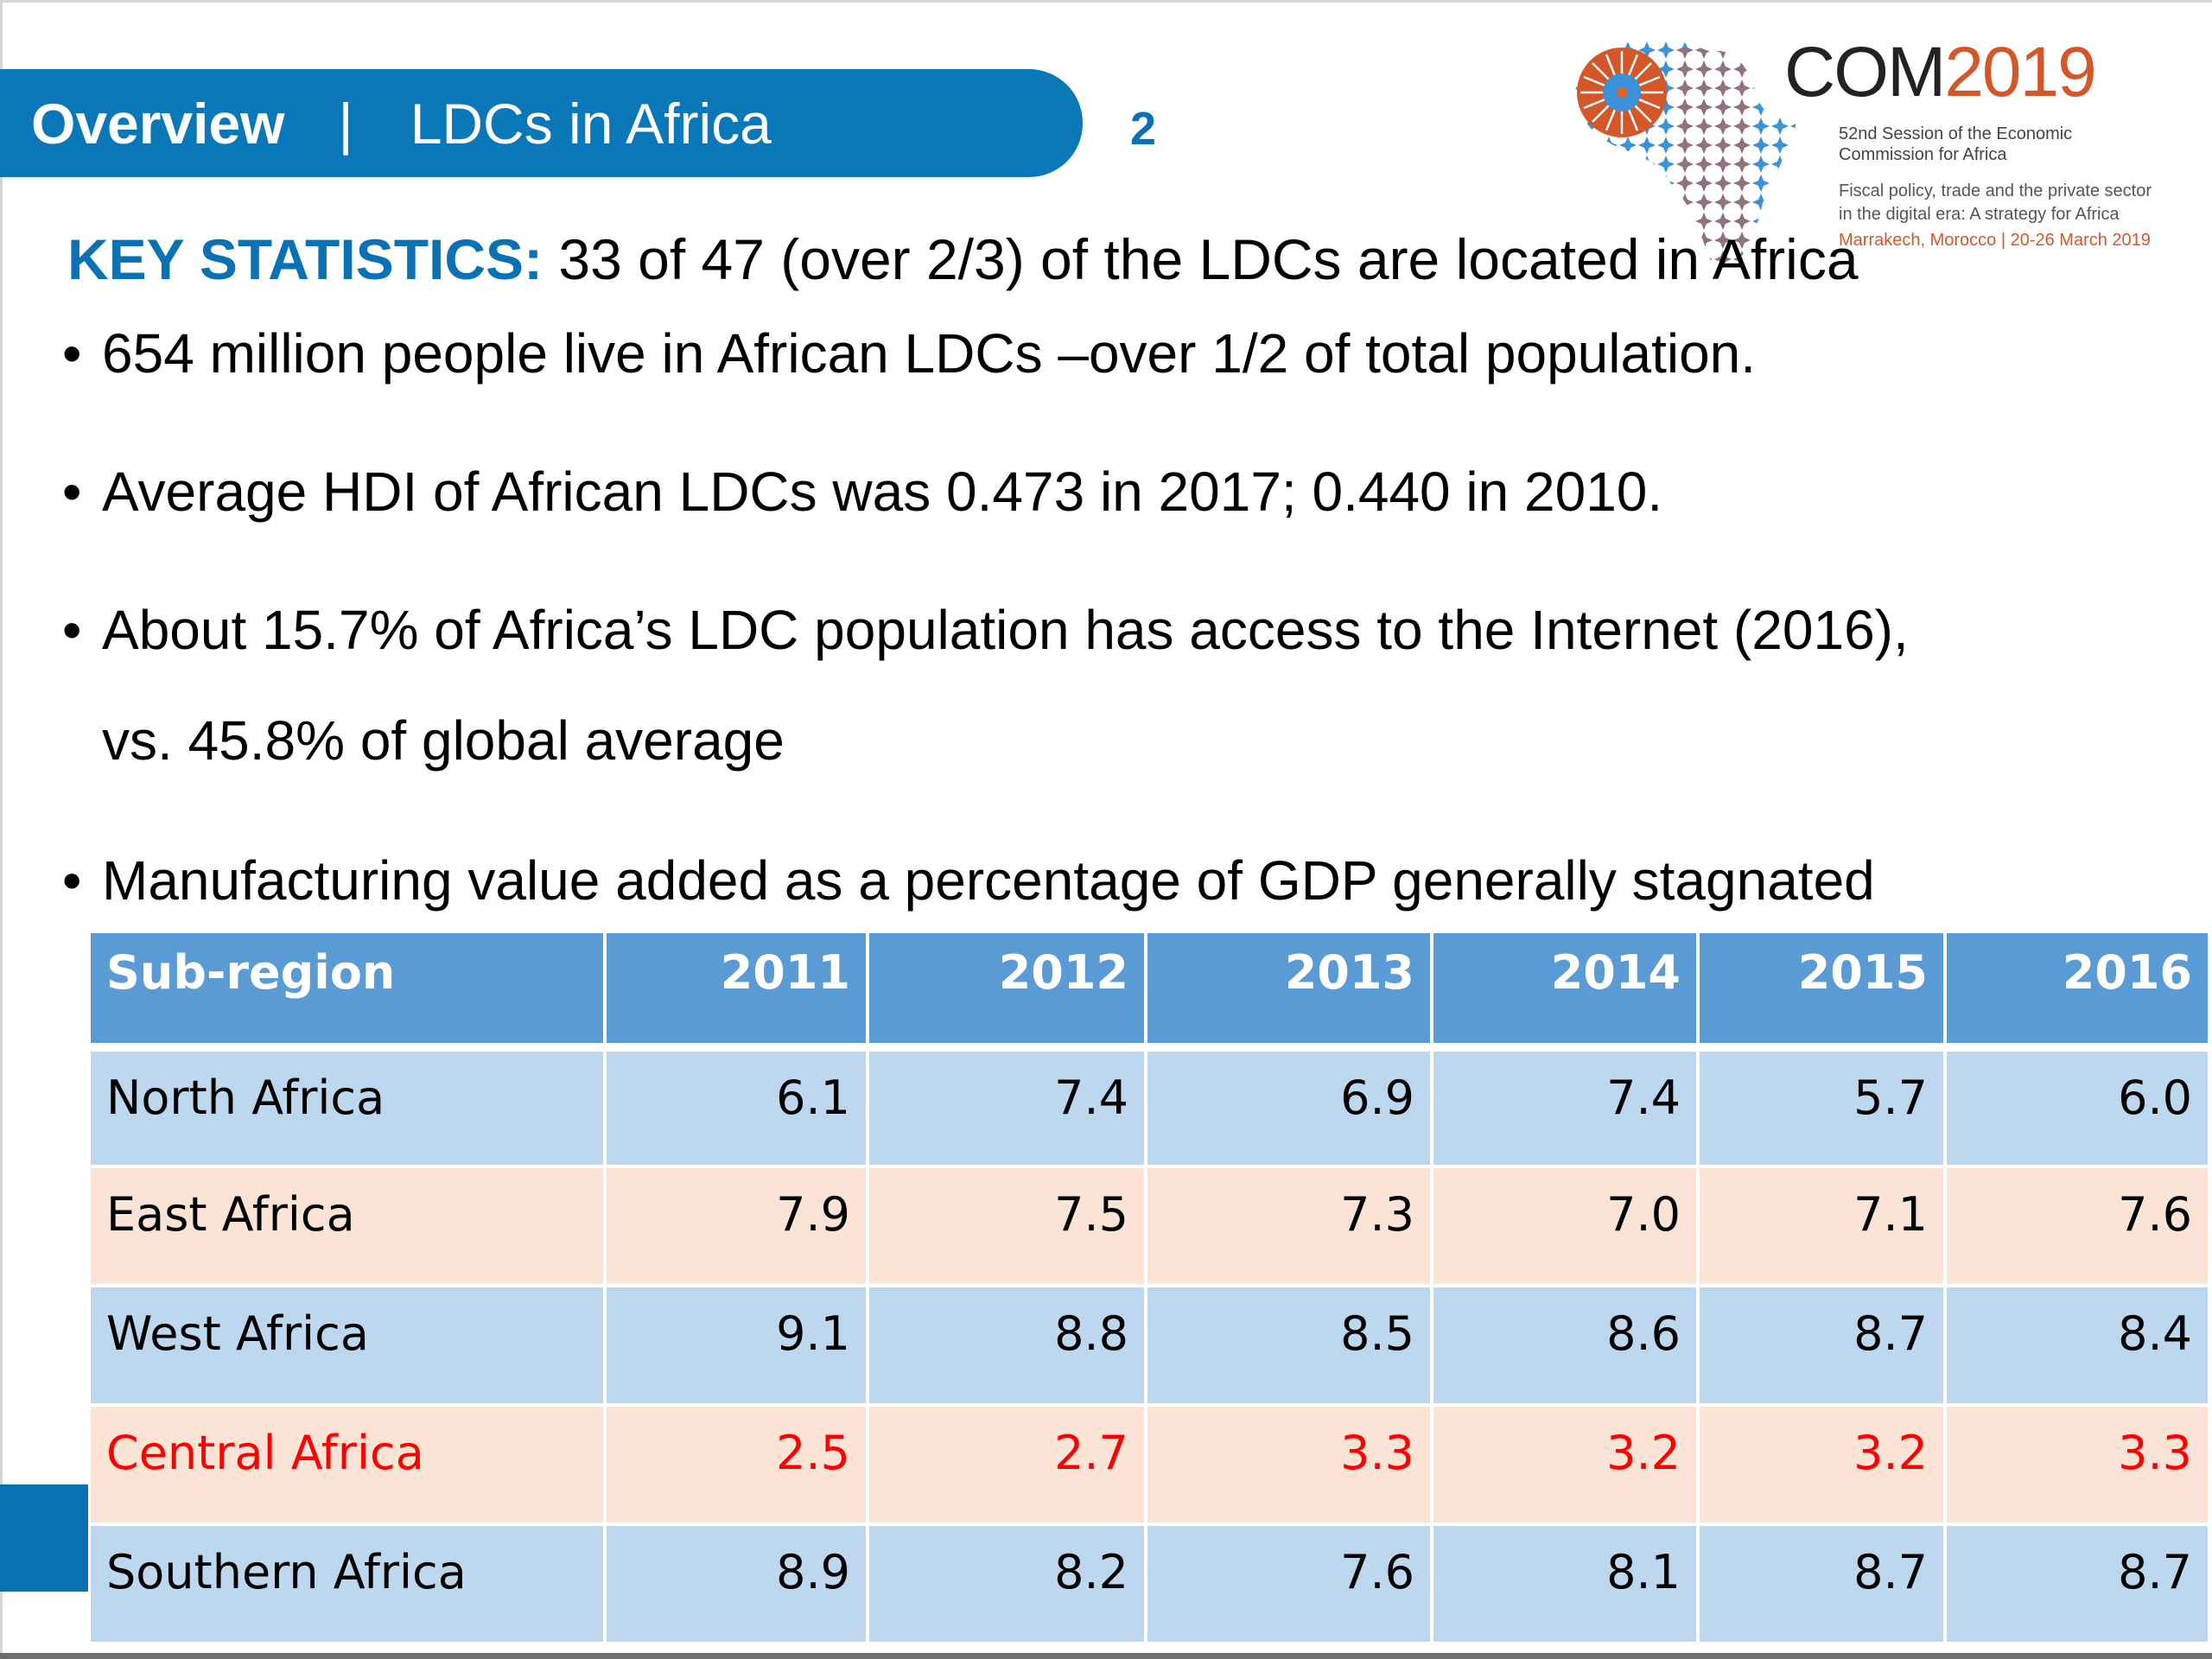  What do you see at coordinates (1821, 992) in the screenshot?
I see `column-header: 2015` at bounding box center [1821, 992].